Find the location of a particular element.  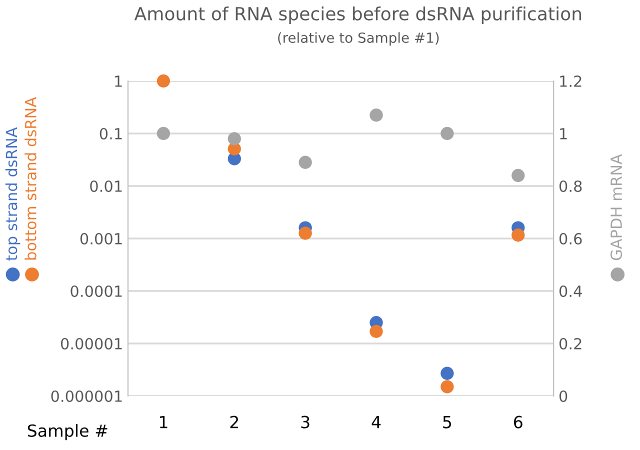

text: top strand dsRNA is located at coordinates (12, 194).